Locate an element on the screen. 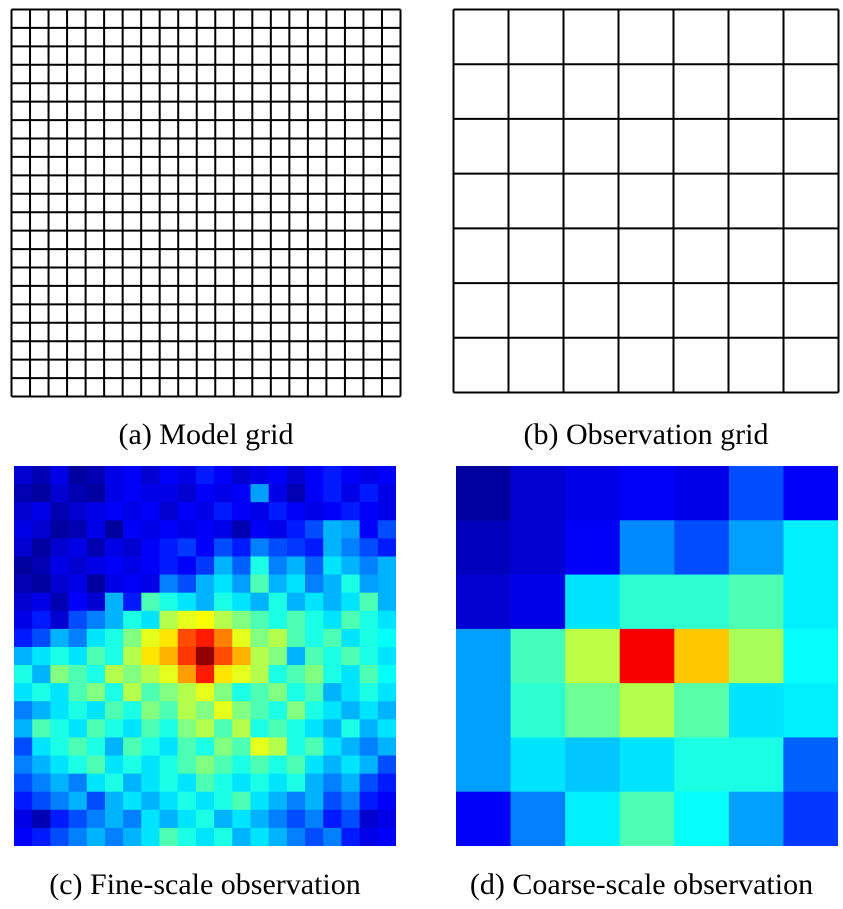 The image size is (843, 909). caption-observation-grid: (b) Observation grid is located at coordinates (646, 434).